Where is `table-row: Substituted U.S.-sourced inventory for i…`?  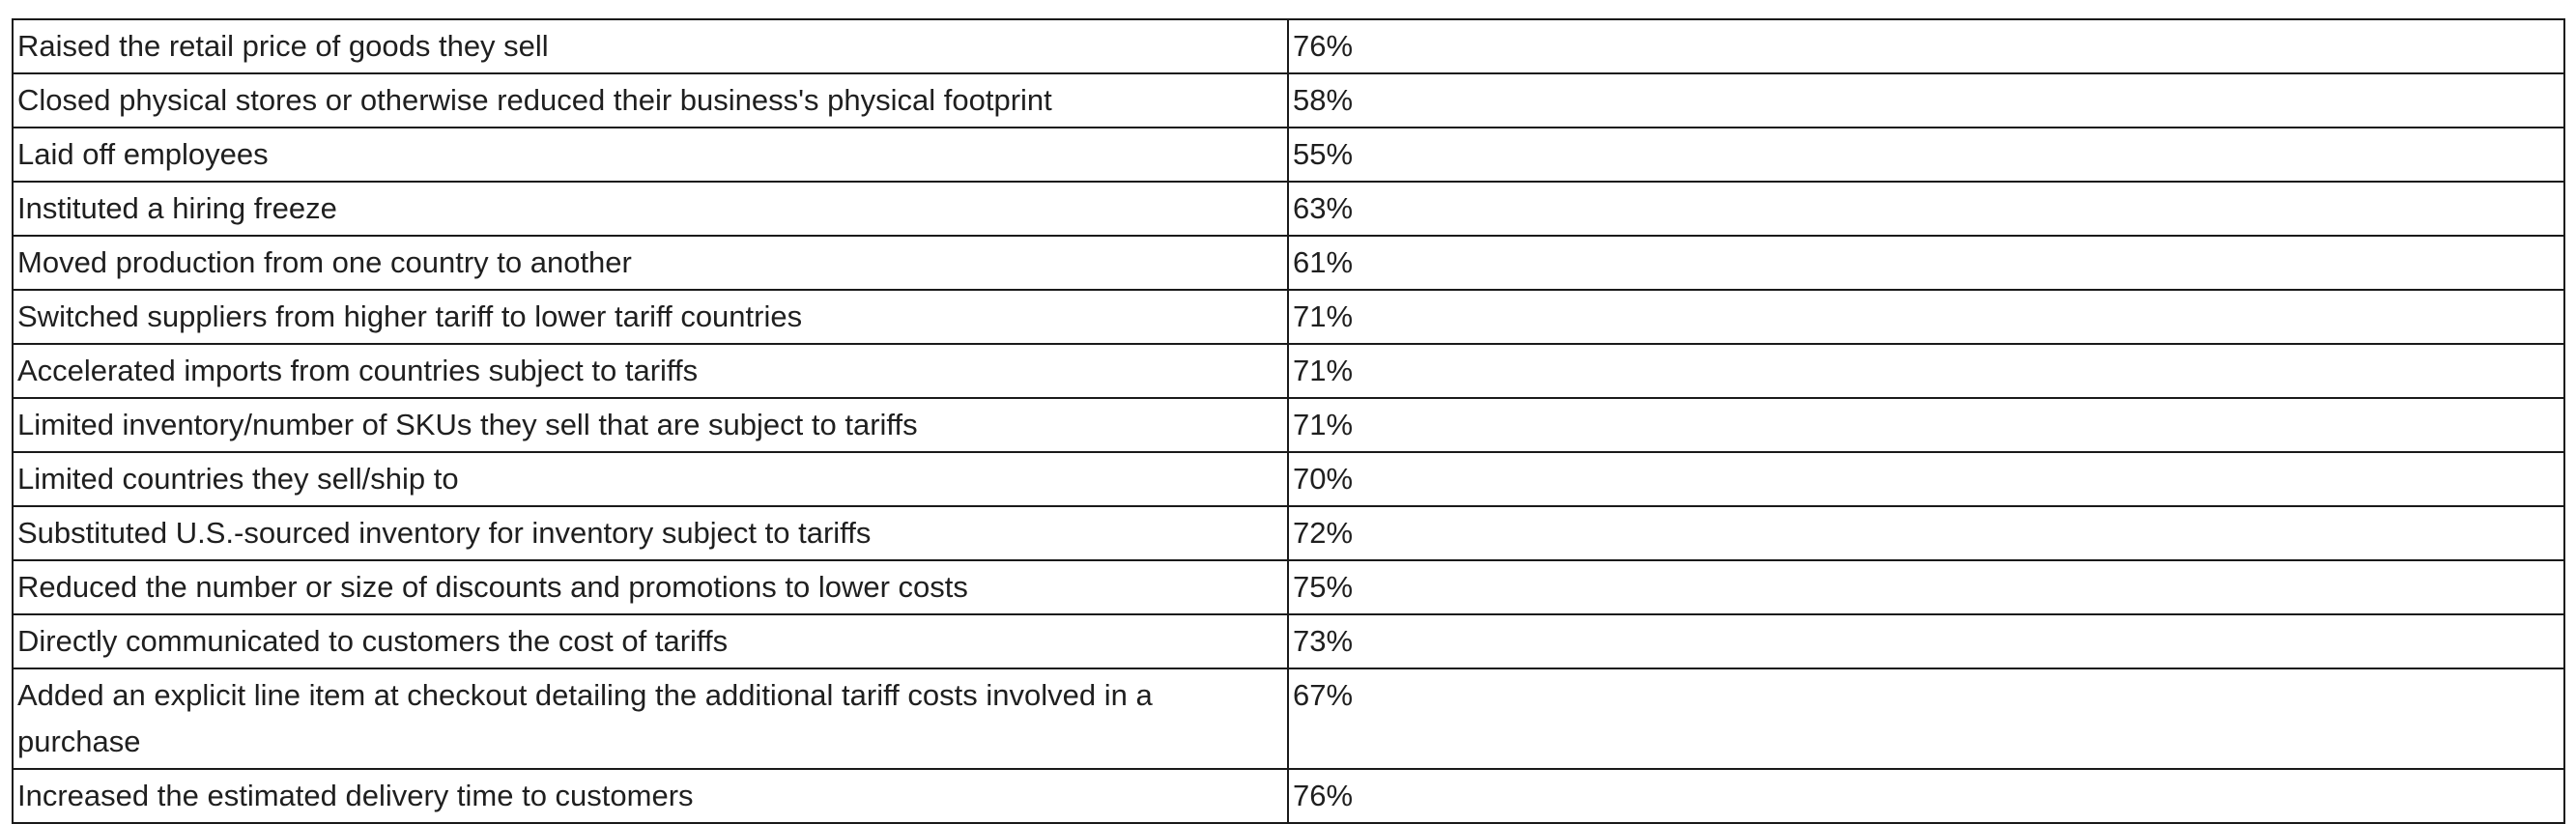 table-row: Substituted U.S.-sourced inventory for i… is located at coordinates (1289, 533).